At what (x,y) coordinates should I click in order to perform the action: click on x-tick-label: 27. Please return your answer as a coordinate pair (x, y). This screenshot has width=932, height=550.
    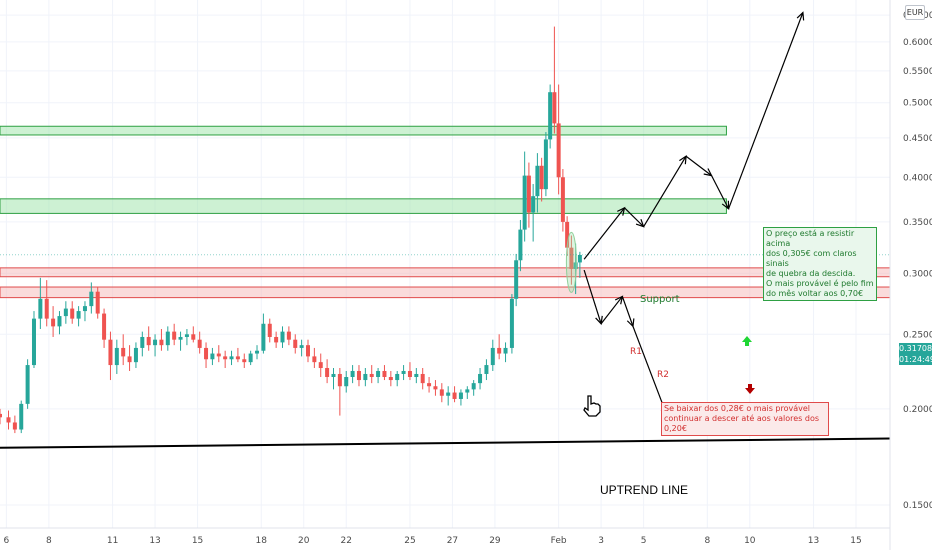
    Looking at the image, I should click on (452, 541).